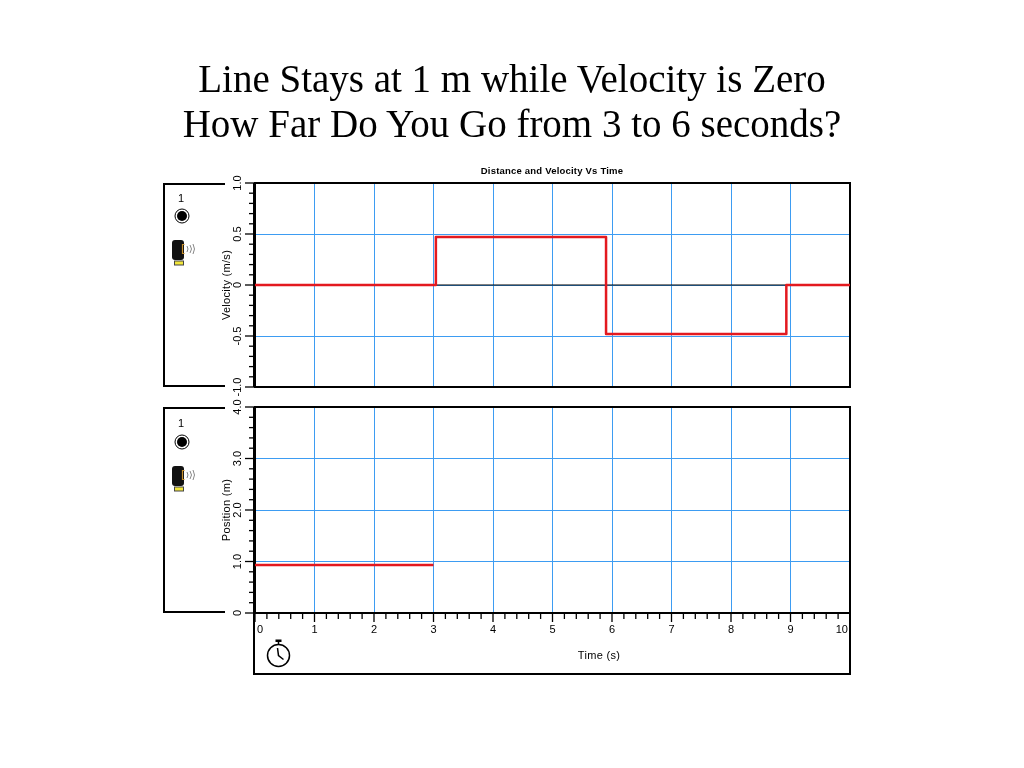 The height and width of the screenshot is (768, 1024). Describe the element at coordinates (237, 336) in the screenshot. I see `y-tick-label: -0.5` at that location.